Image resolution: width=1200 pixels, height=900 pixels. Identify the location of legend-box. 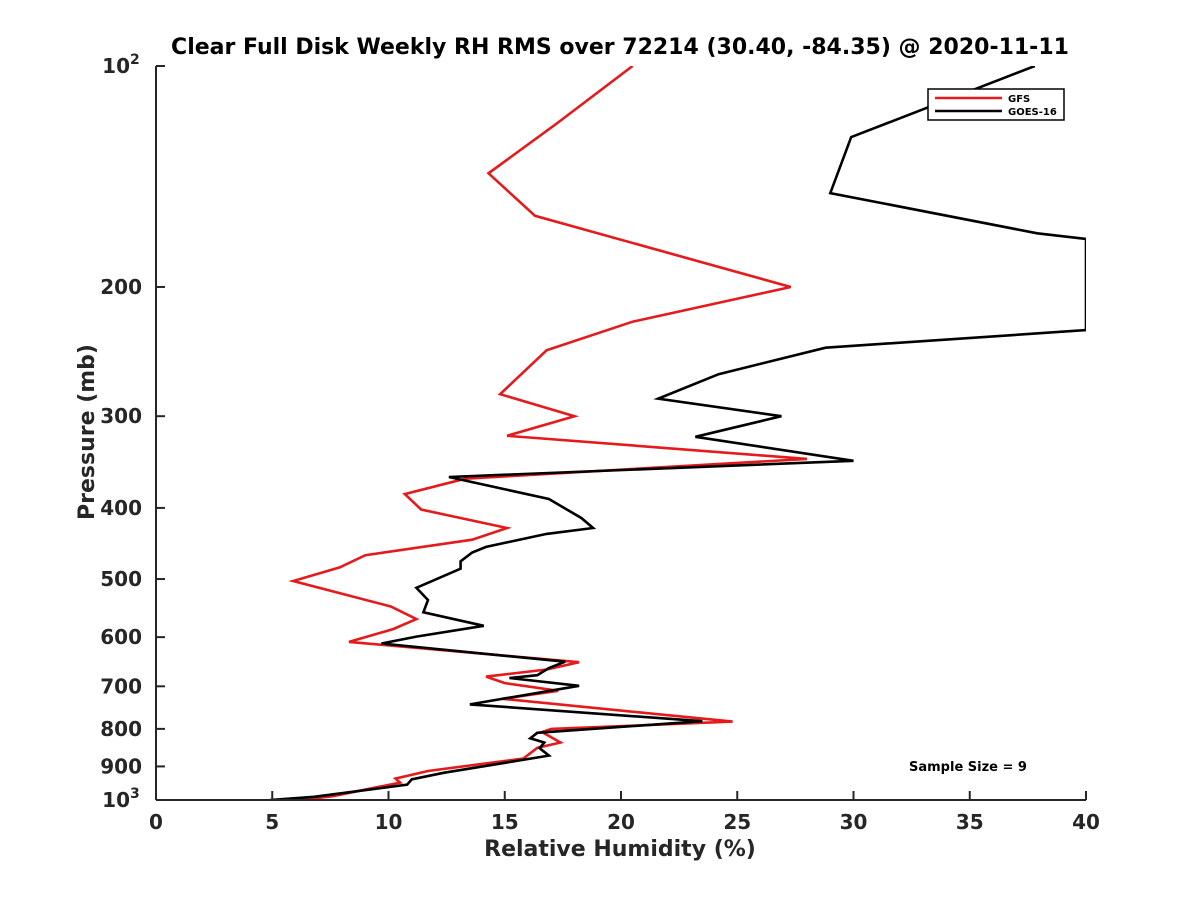
(996, 104).